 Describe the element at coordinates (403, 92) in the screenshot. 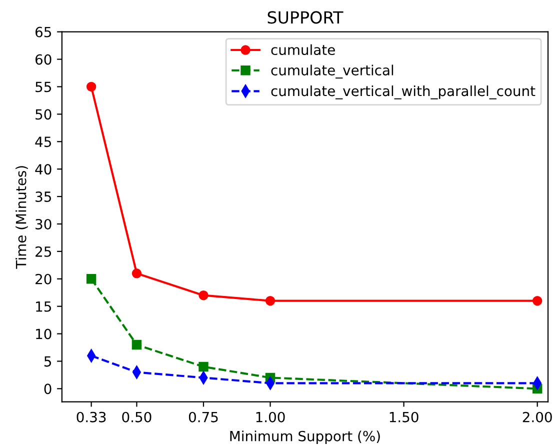

I see `legend-label: cumulate_vertical_with_parallel_count` at that location.